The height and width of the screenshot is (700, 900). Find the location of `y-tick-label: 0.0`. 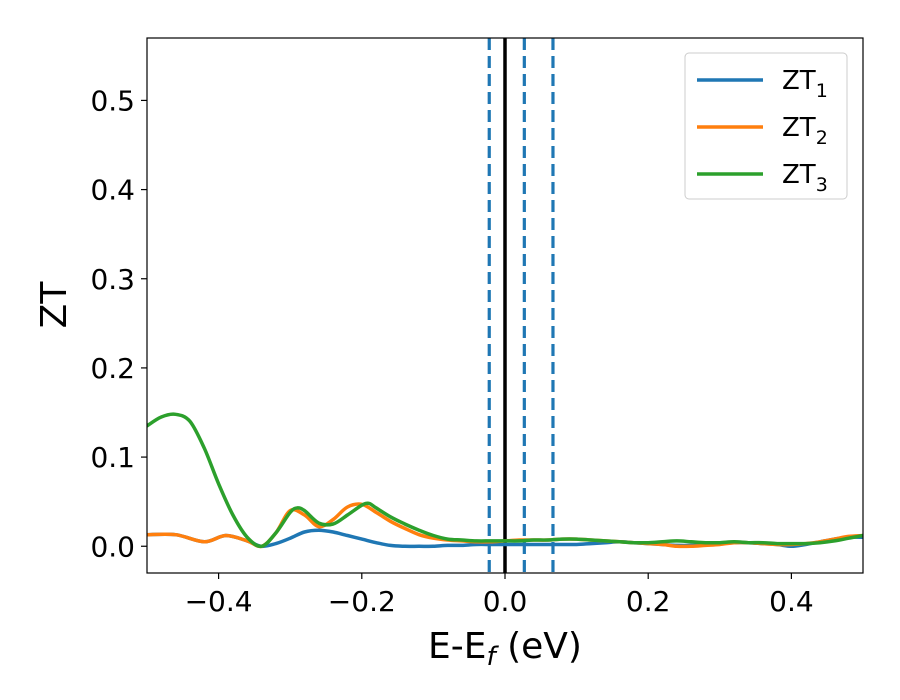

y-tick-label: 0.0 is located at coordinates (112, 546).